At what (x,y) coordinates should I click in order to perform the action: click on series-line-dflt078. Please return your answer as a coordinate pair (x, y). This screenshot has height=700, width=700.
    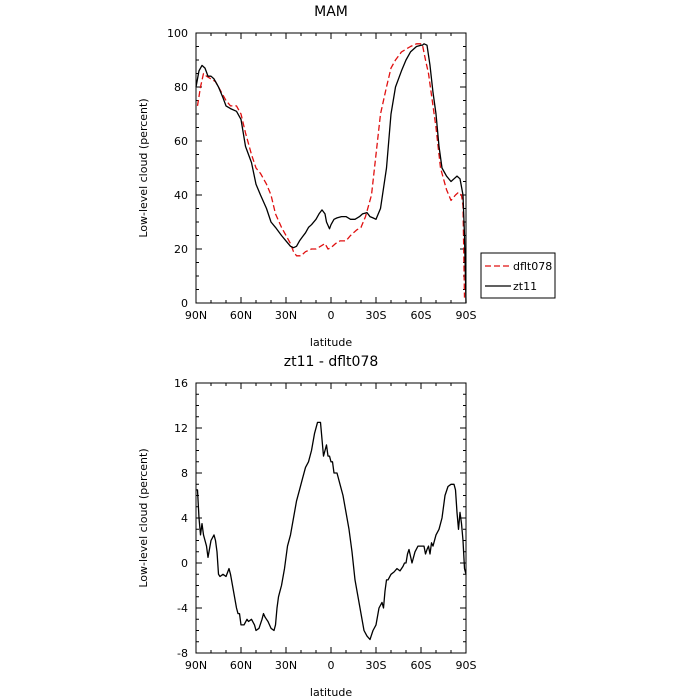
    Looking at the image, I should click on (331, 170).